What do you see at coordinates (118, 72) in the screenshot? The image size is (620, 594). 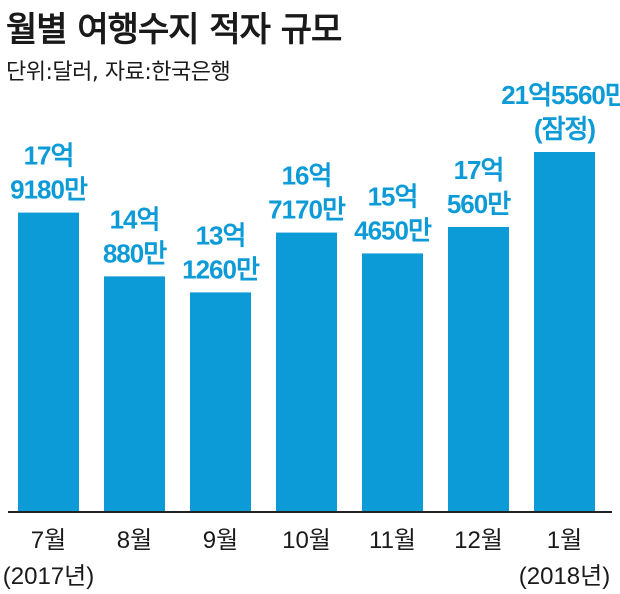 I see `chart-subtitle: 단위:달러, 자료:한국은행` at bounding box center [118, 72].